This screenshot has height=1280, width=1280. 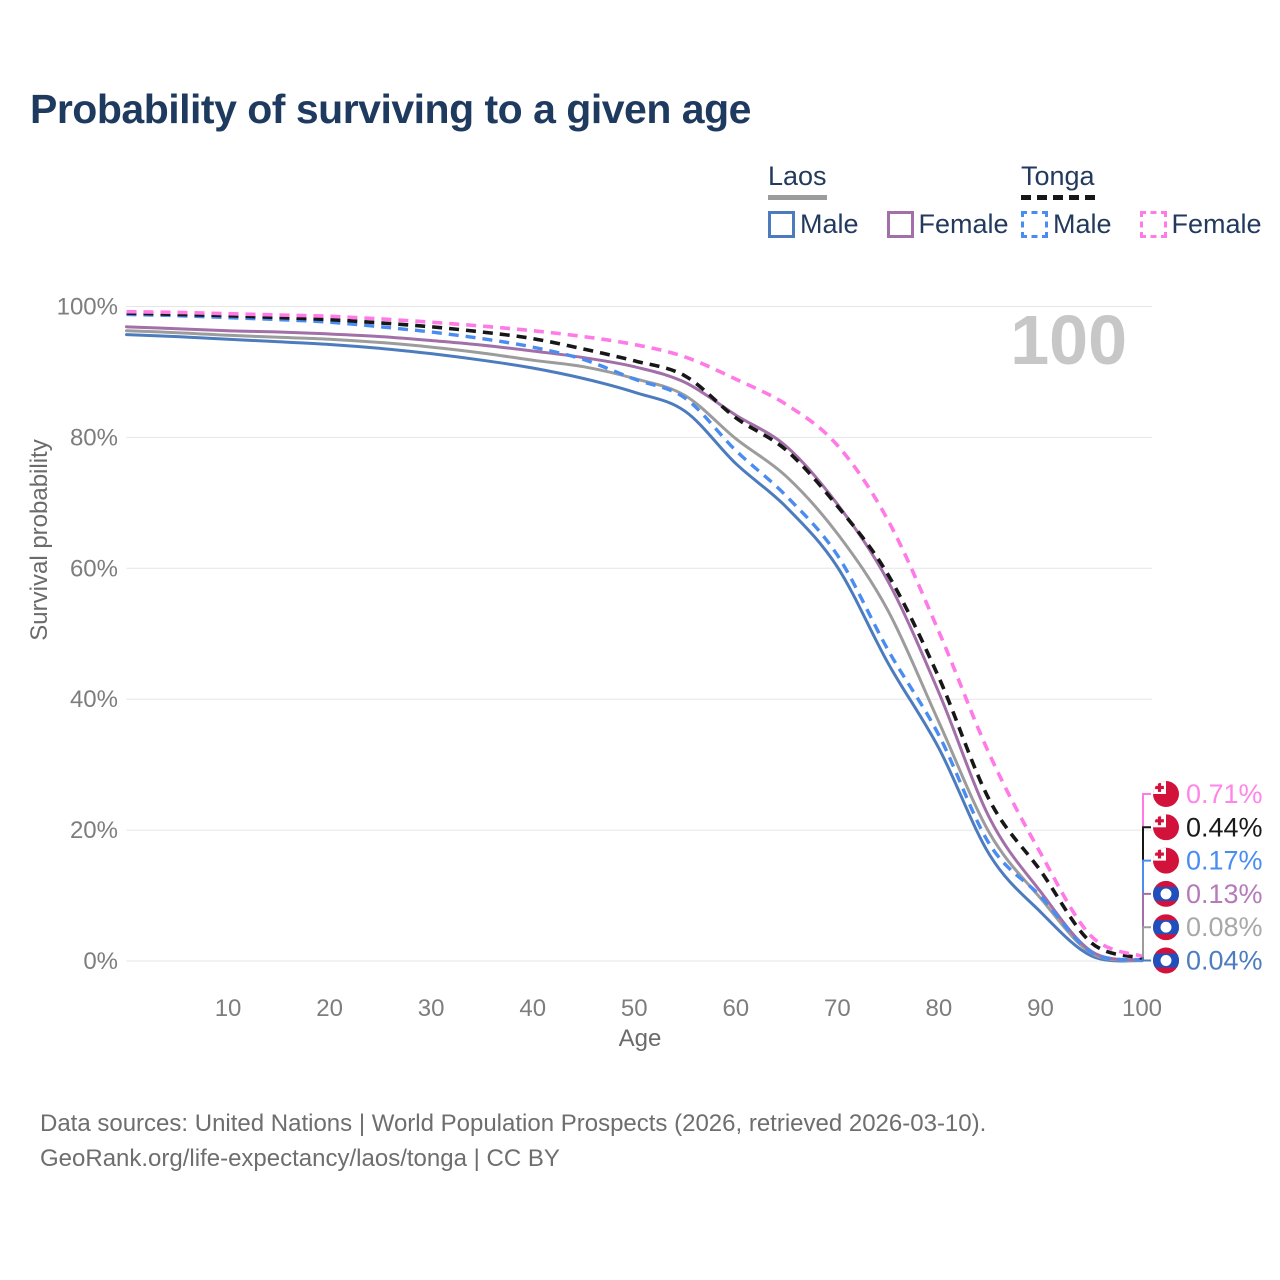 I want to click on end-connector-tonga-male, so click(x=1146, y=908).